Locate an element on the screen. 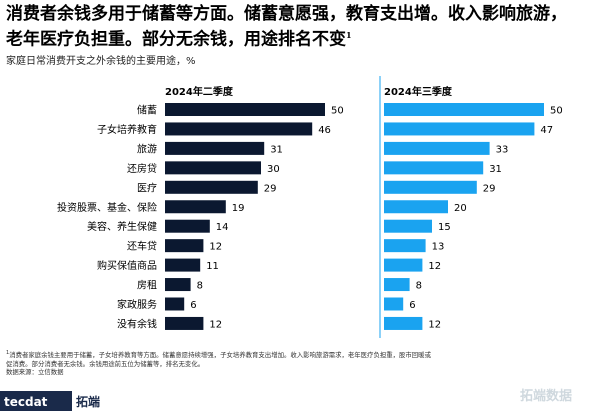 The height and width of the screenshot is (411, 600). title-line-2-text: 老年医疗负担重。部分无余钱，用途排名不变 is located at coordinates (176, 39).